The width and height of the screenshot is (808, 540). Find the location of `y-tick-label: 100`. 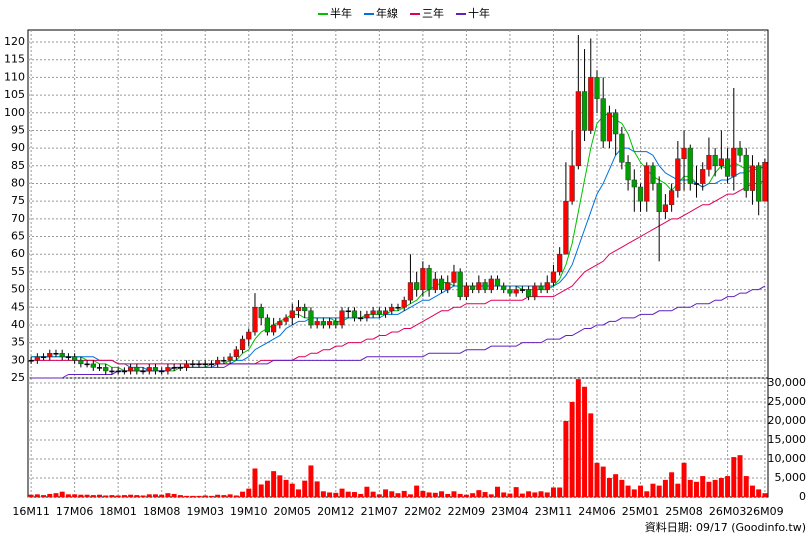

y-tick-label: 100 is located at coordinates (14, 112).